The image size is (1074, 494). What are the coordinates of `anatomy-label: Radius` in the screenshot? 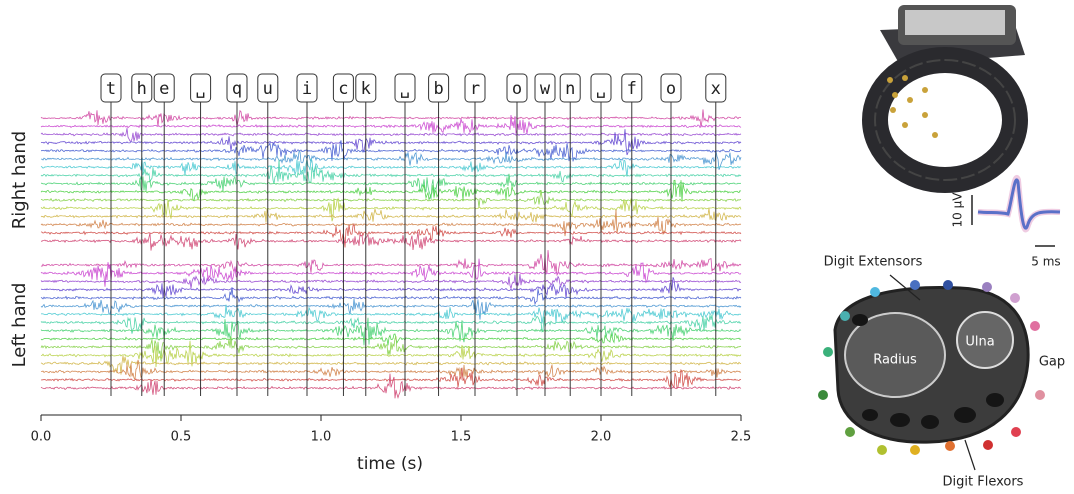 It's located at (895, 360).